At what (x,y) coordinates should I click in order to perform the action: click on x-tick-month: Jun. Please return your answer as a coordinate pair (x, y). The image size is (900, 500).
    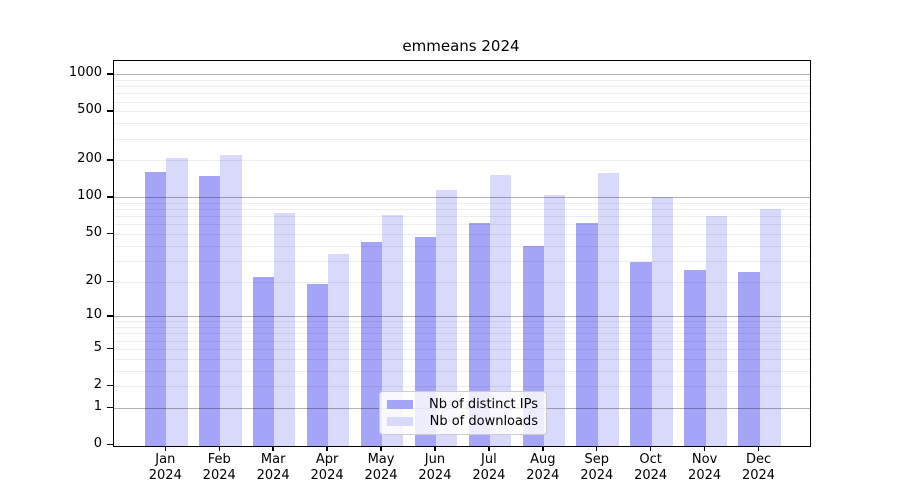
    Looking at the image, I should click on (435, 459).